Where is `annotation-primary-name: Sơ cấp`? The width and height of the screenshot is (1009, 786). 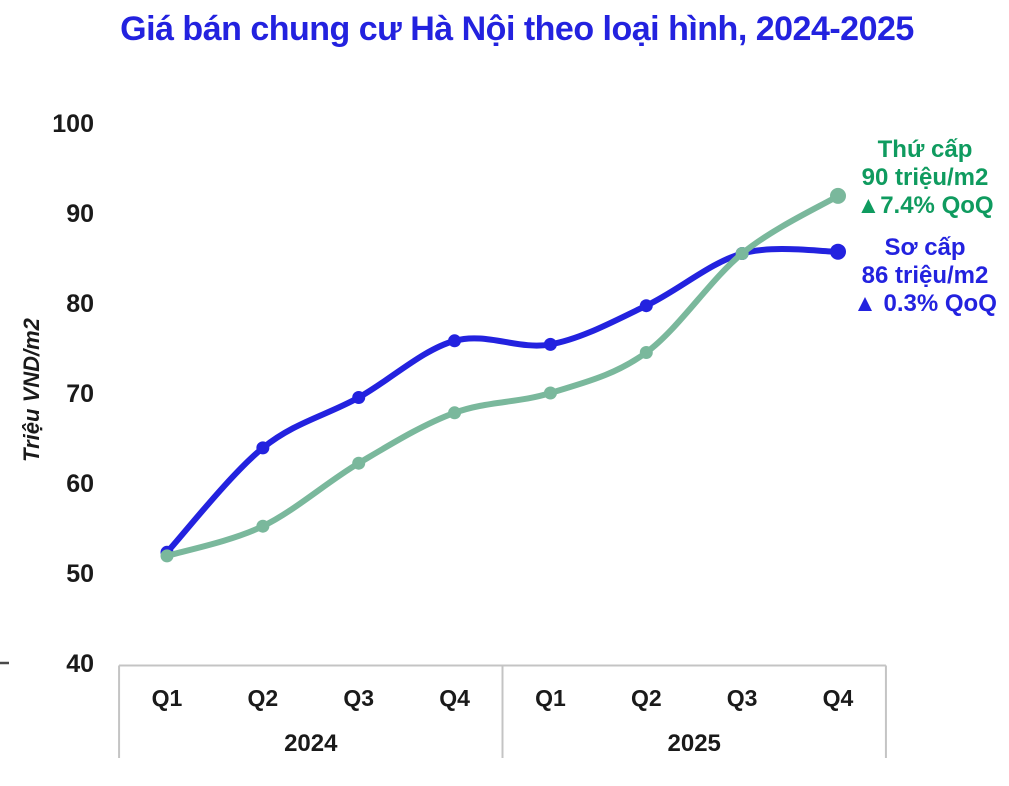
annotation-primary-name: Sơ cấp is located at coordinates (925, 247).